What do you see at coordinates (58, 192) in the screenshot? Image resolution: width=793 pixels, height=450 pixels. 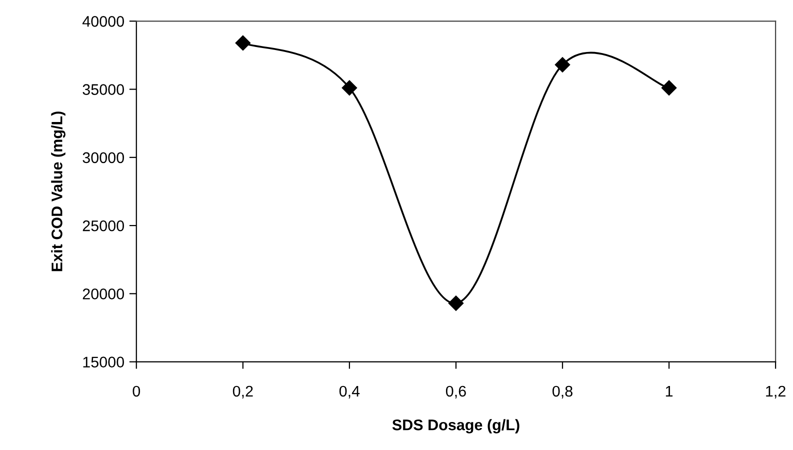 I see `y-axis-title: Exit COD Value (mg/L)` at bounding box center [58, 192].